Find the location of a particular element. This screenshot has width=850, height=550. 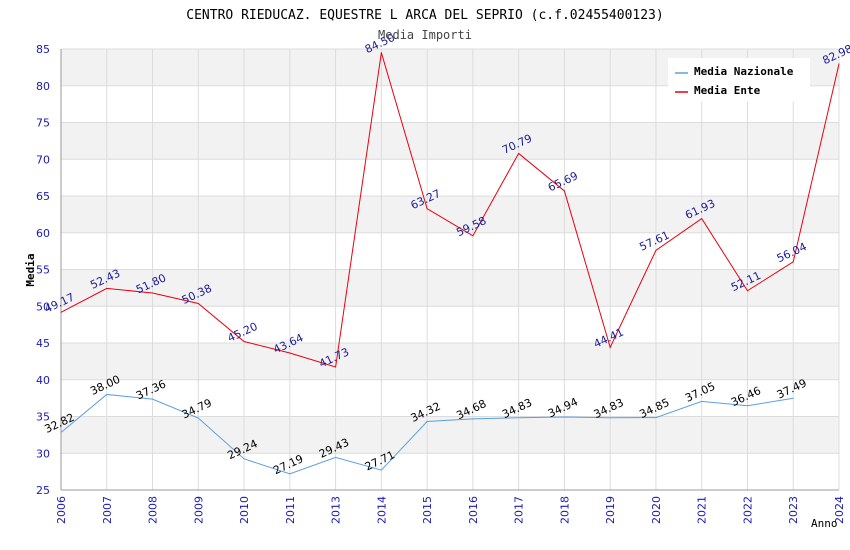

x-tick-label: 2016 is located at coordinates (473, 510).